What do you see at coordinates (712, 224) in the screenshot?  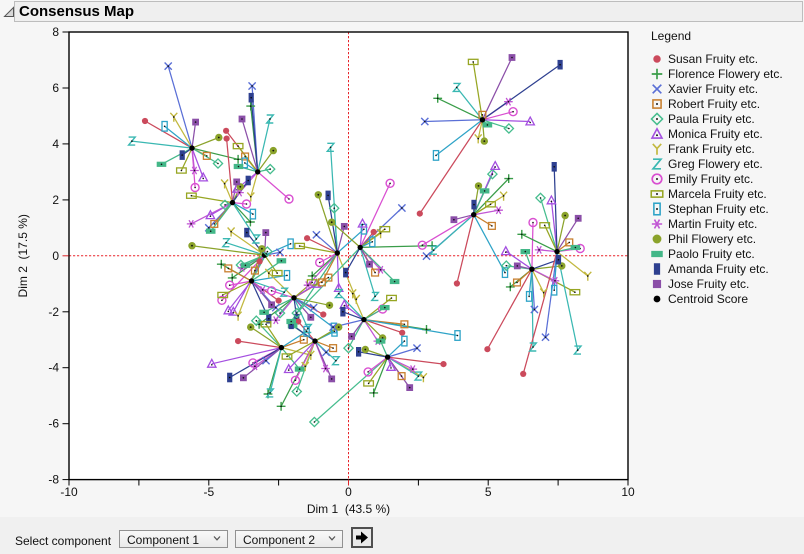 I see `svg-text: Martin Fruity etc.` at bounding box center [712, 224].